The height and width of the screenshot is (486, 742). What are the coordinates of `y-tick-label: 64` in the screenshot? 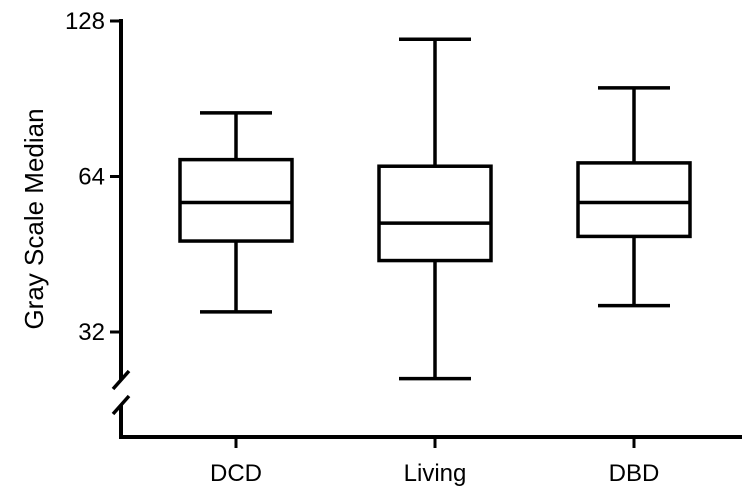 It's located at (91, 177).